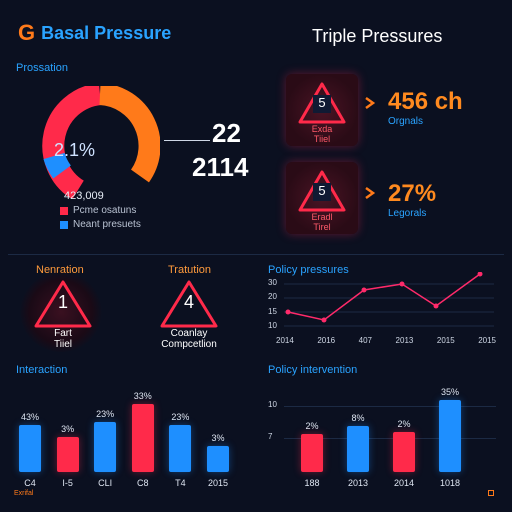  I want to click on bar-column: 8% 2013, so click(358, 450).